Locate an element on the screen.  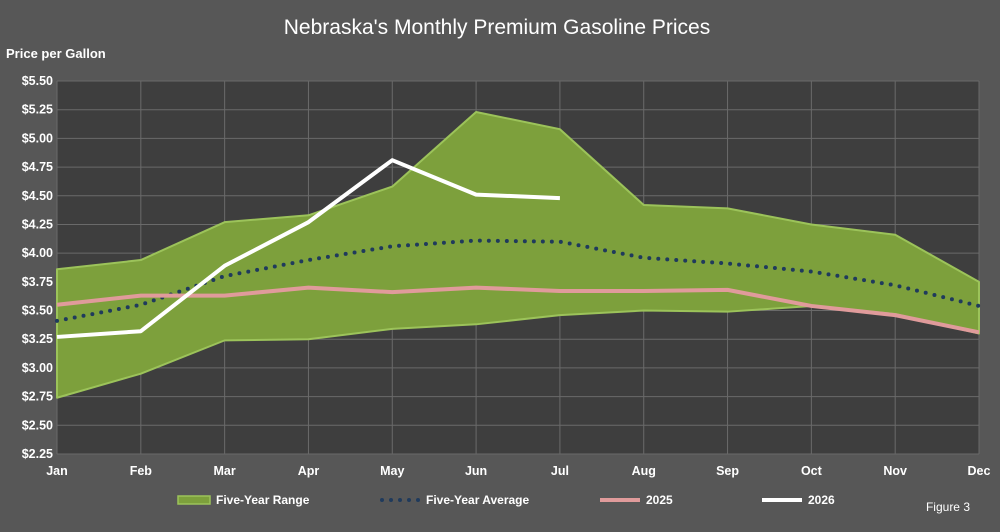
x-tick-label: Apr is located at coordinates (309, 471).